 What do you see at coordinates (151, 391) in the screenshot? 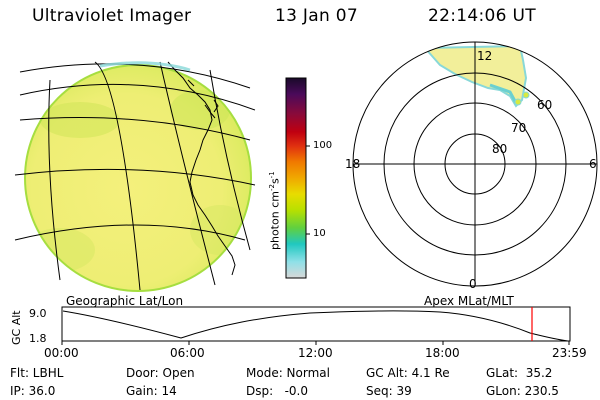
I see `gain-info: Gain: 14` at bounding box center [151, 391].